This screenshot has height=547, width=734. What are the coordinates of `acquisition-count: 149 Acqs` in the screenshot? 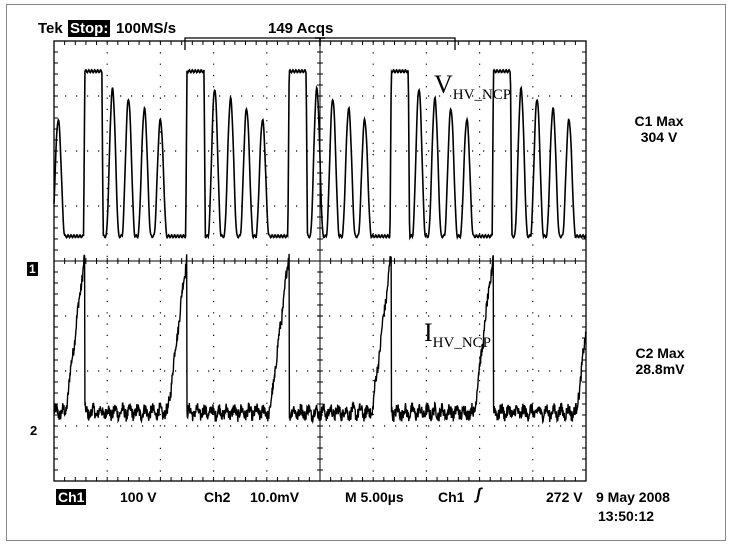 It's located at (301, 28).